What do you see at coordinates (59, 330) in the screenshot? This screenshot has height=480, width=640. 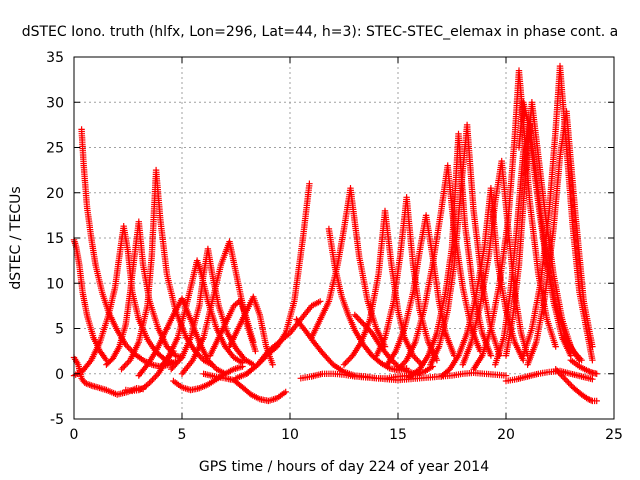 I see `y-tick-label: 5` at bounding box center [59, 330].